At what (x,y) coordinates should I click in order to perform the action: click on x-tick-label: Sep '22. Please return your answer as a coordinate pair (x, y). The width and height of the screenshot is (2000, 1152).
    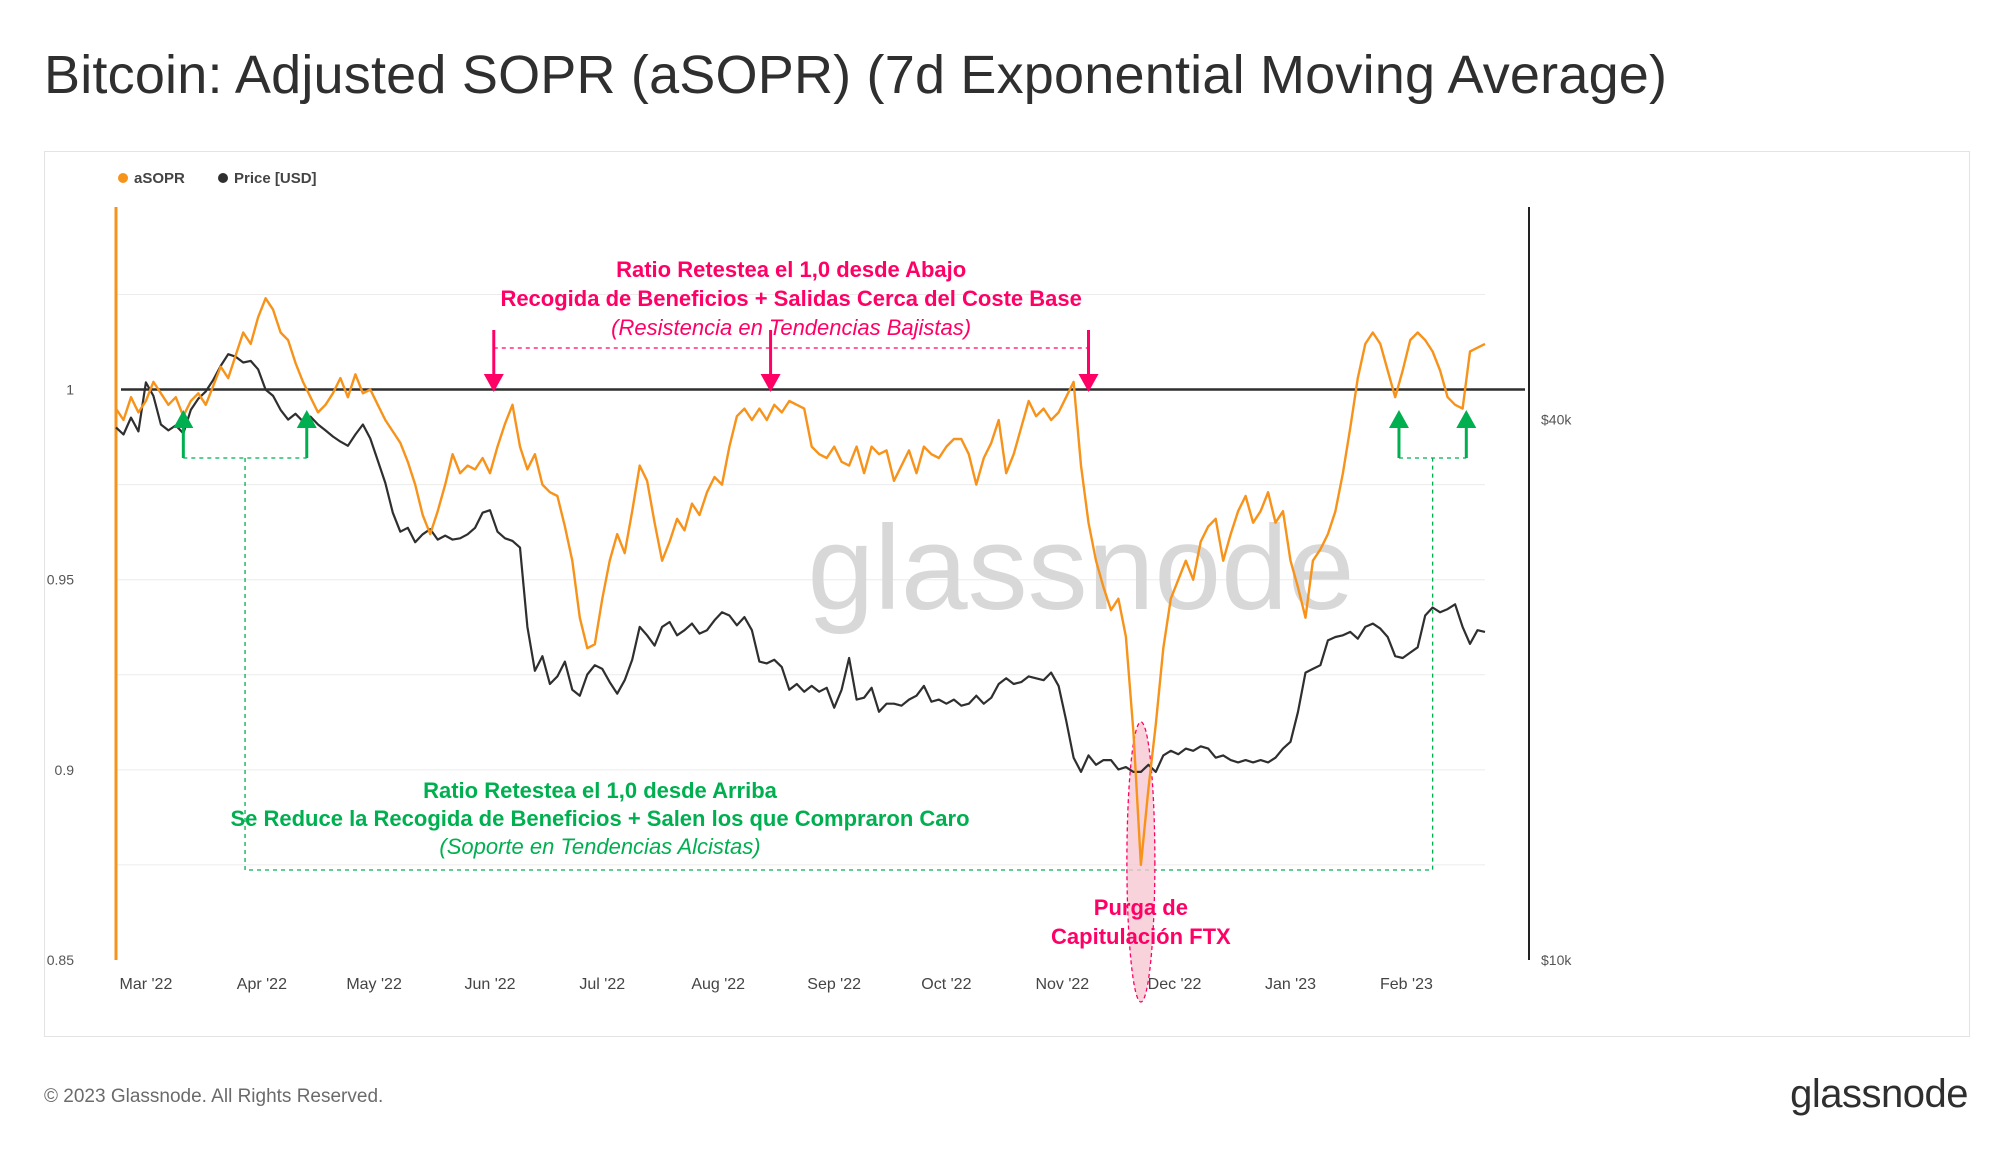
    Looking at the image, I should click on (834, 984).